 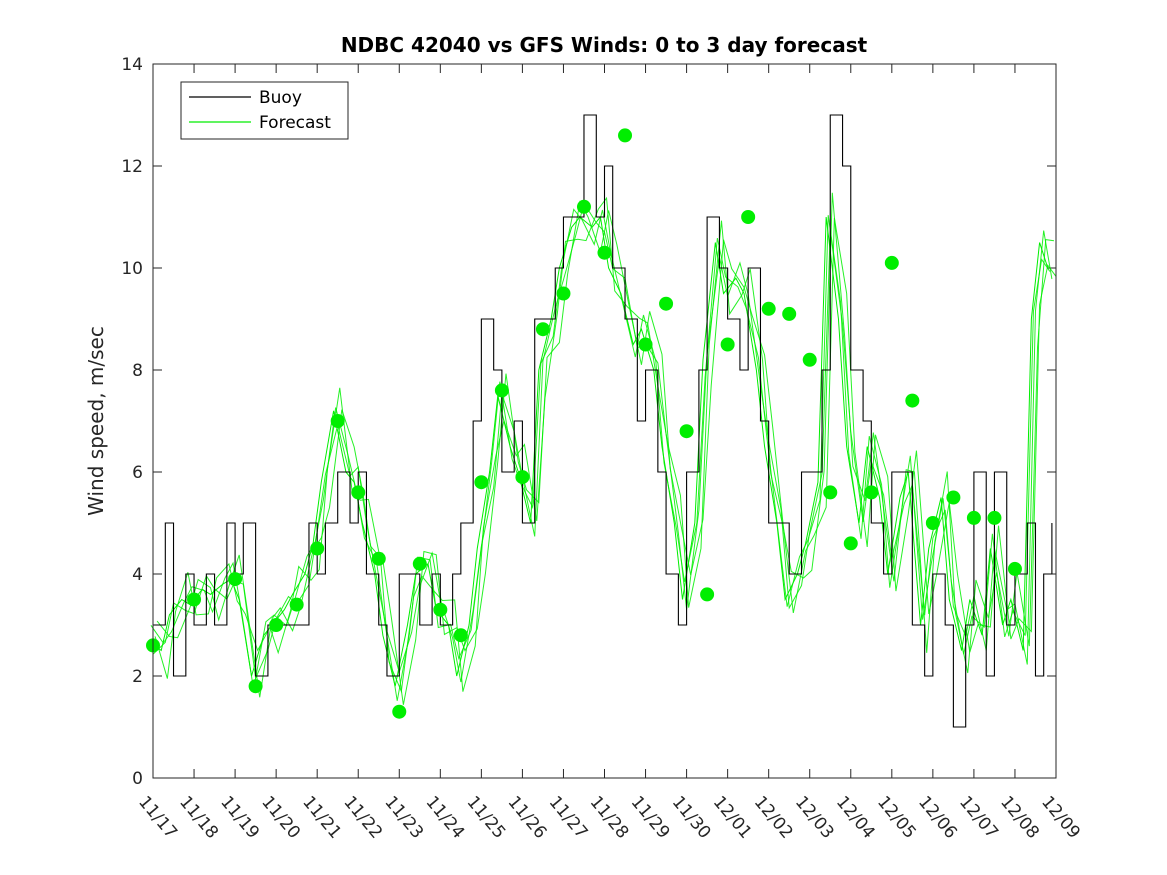 I want to click on legend: Buoy Forecast, so click(x=264, y=110).